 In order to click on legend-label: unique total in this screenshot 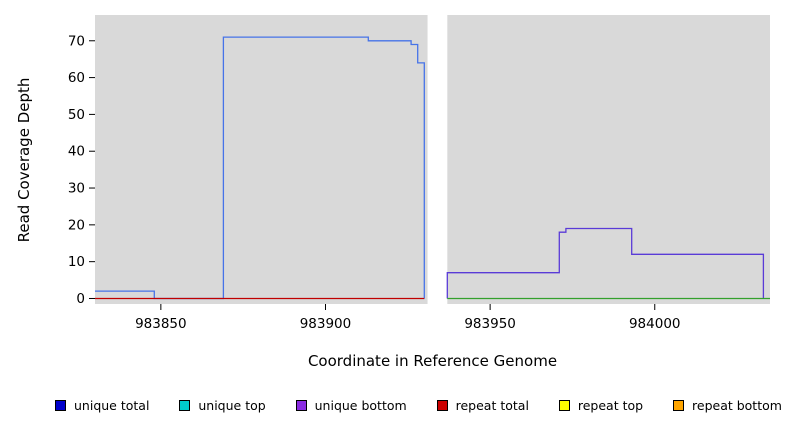, I will do `click(112, 405)`.